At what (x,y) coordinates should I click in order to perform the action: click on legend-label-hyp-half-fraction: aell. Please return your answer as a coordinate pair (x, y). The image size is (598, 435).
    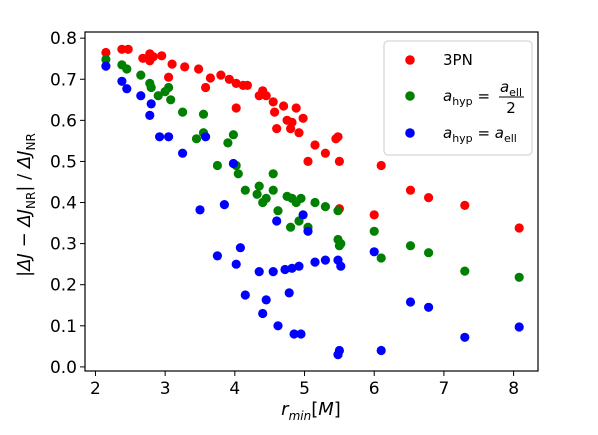
    Looking at the image, I should click on (511, 88).